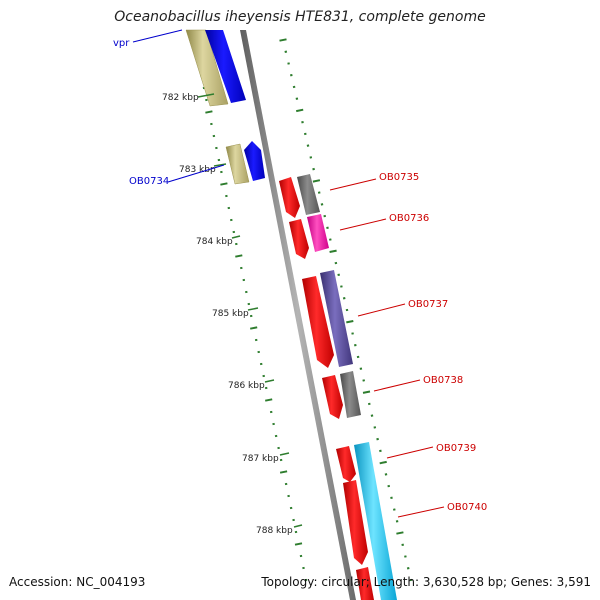 Image resolution: width=600 pixels, height=600 pixels. Describe the element at coordinates (318, 233) in the screenshot. I see `gene-magenta-ob0736` at that location.